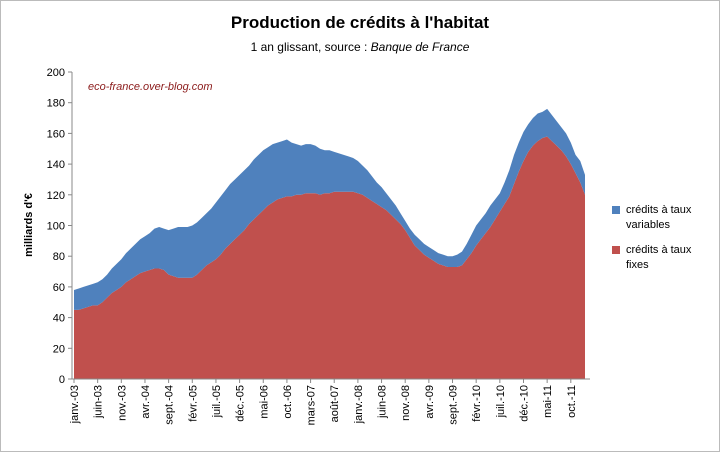  Describe the element at coordinates (99, 402) in the screenshot. I see `x-tick-label: juin-03` at that location.